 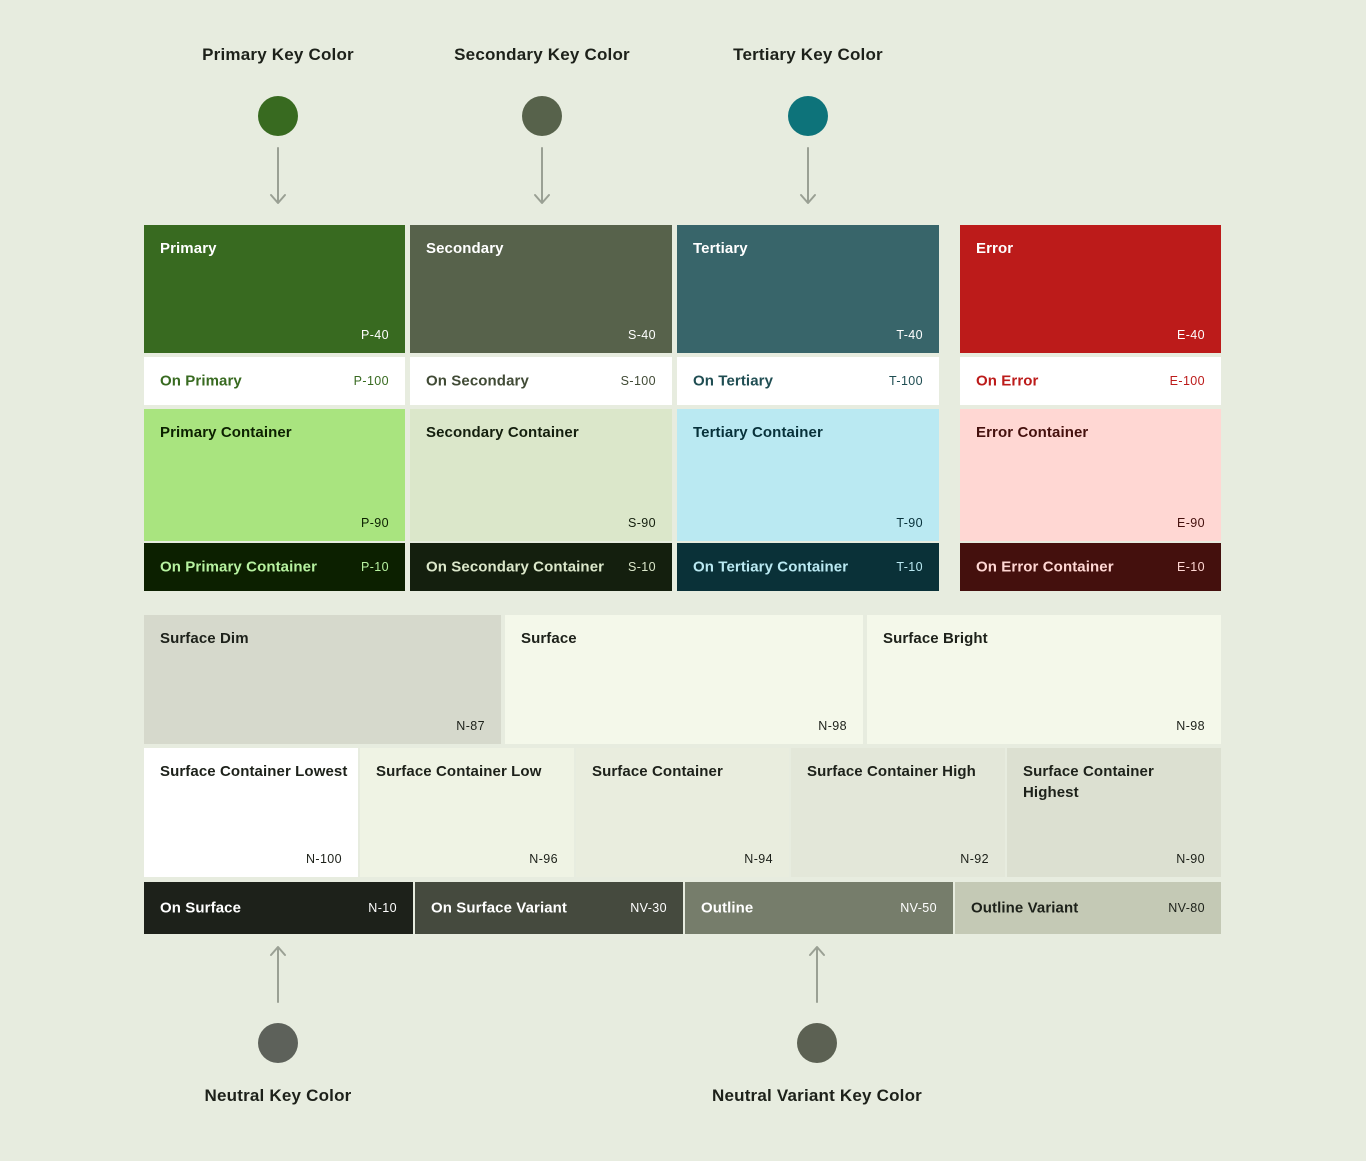 I want to click on swatch-label: On Tertiary, so click(x=733, y=381).